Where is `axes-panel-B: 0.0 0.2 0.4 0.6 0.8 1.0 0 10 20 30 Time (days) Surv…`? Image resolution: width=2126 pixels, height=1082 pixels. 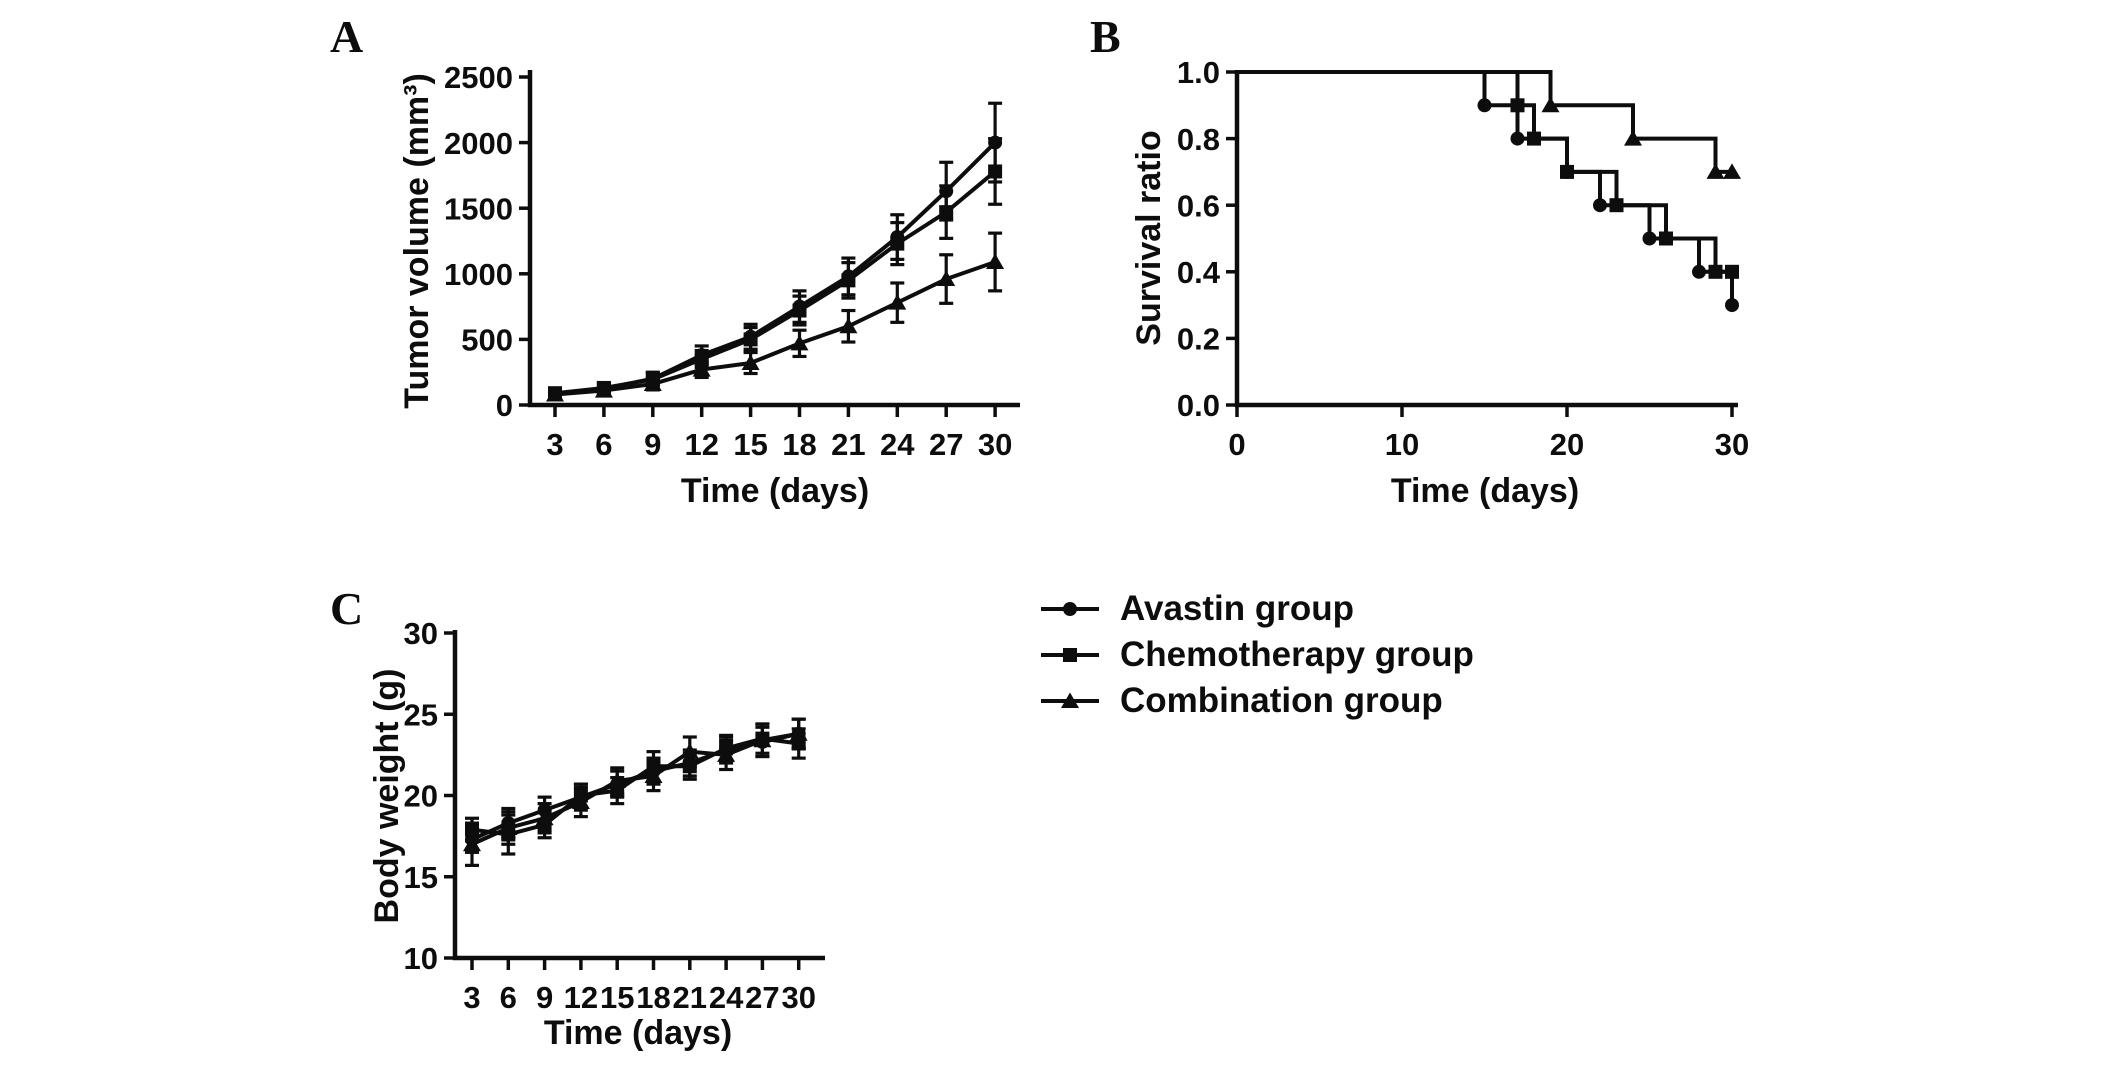 axes-panel-B: 0.0 0.2 0.4 0.6 0.8 1.0 0 10 20 30 Time (days) Surv… is located at coordinates (1439, 282).